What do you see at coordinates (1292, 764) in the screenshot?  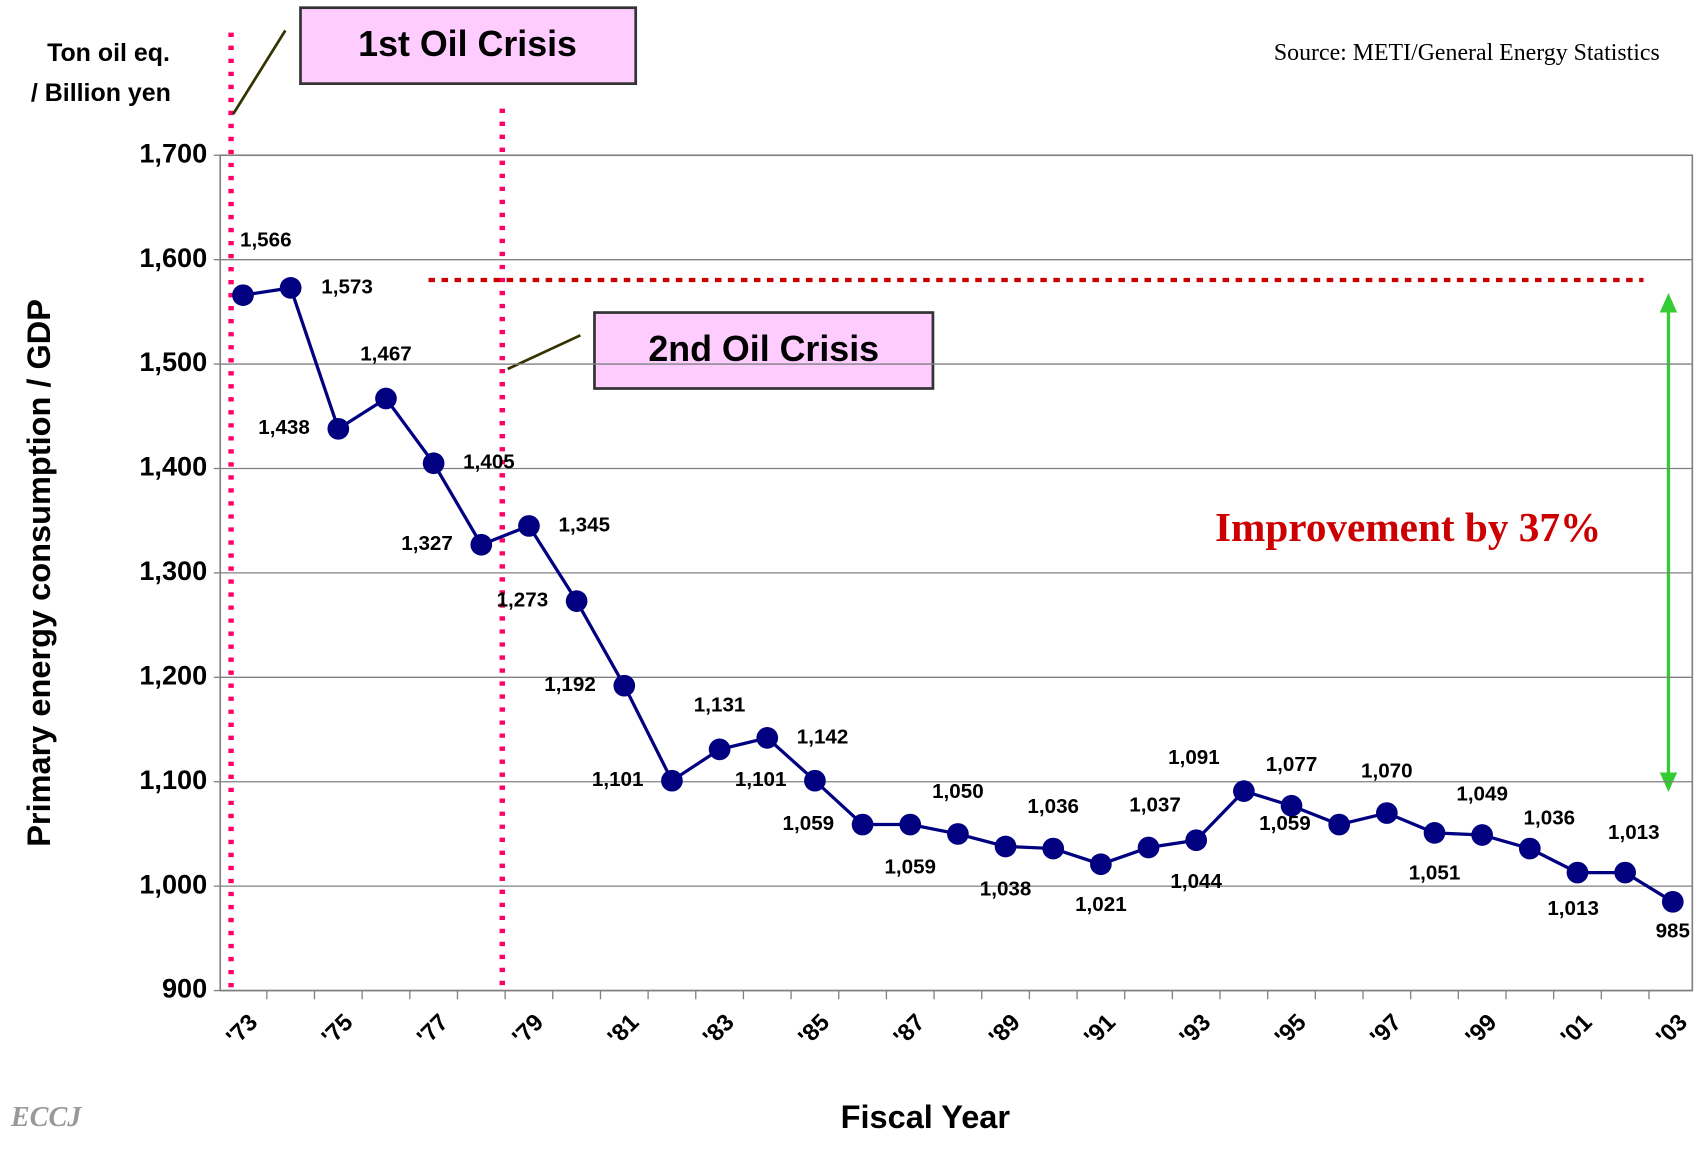 I see `value-label: 1,077` at bounding box center [1292, 764].